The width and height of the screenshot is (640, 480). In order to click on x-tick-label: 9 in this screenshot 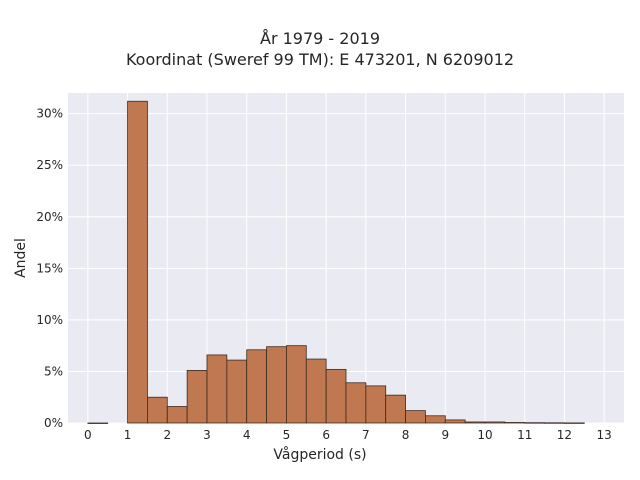, I will do `click(445, 435)`.